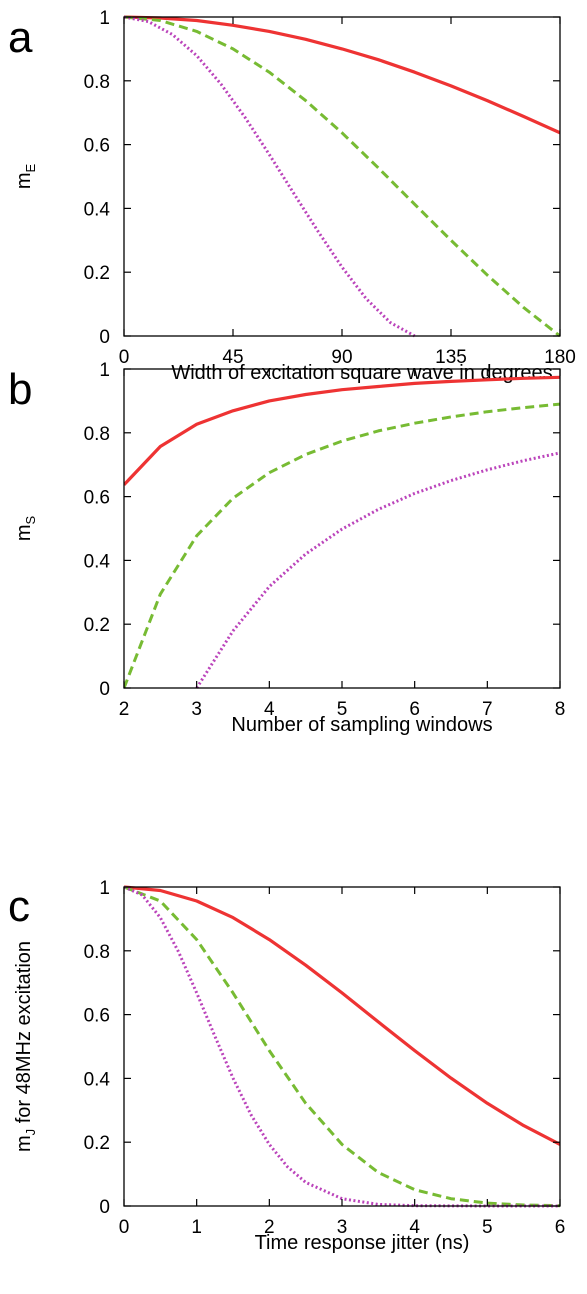 This screenshot has height=1294, width=587. Describe the element at coordinates (20, 389) in the screenshot. I see `panel-label: b` at that location.